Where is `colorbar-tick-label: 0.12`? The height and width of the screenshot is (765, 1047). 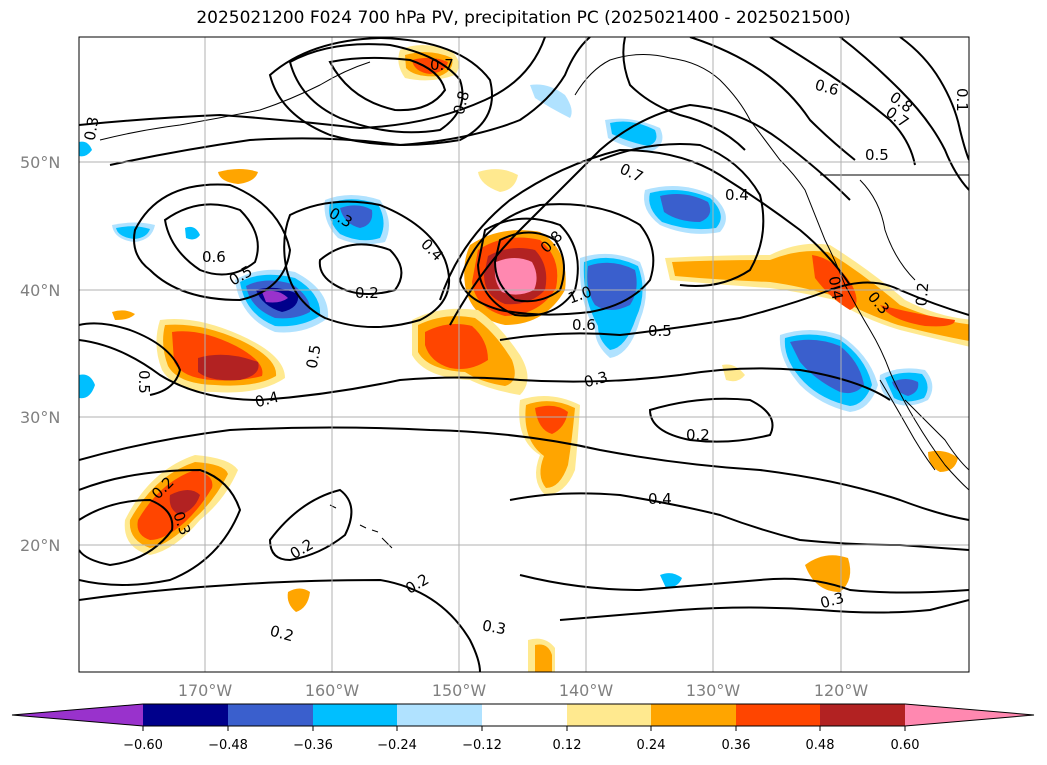 colorbar-tick-label: 0.12 is located at coordinates (567, 745).